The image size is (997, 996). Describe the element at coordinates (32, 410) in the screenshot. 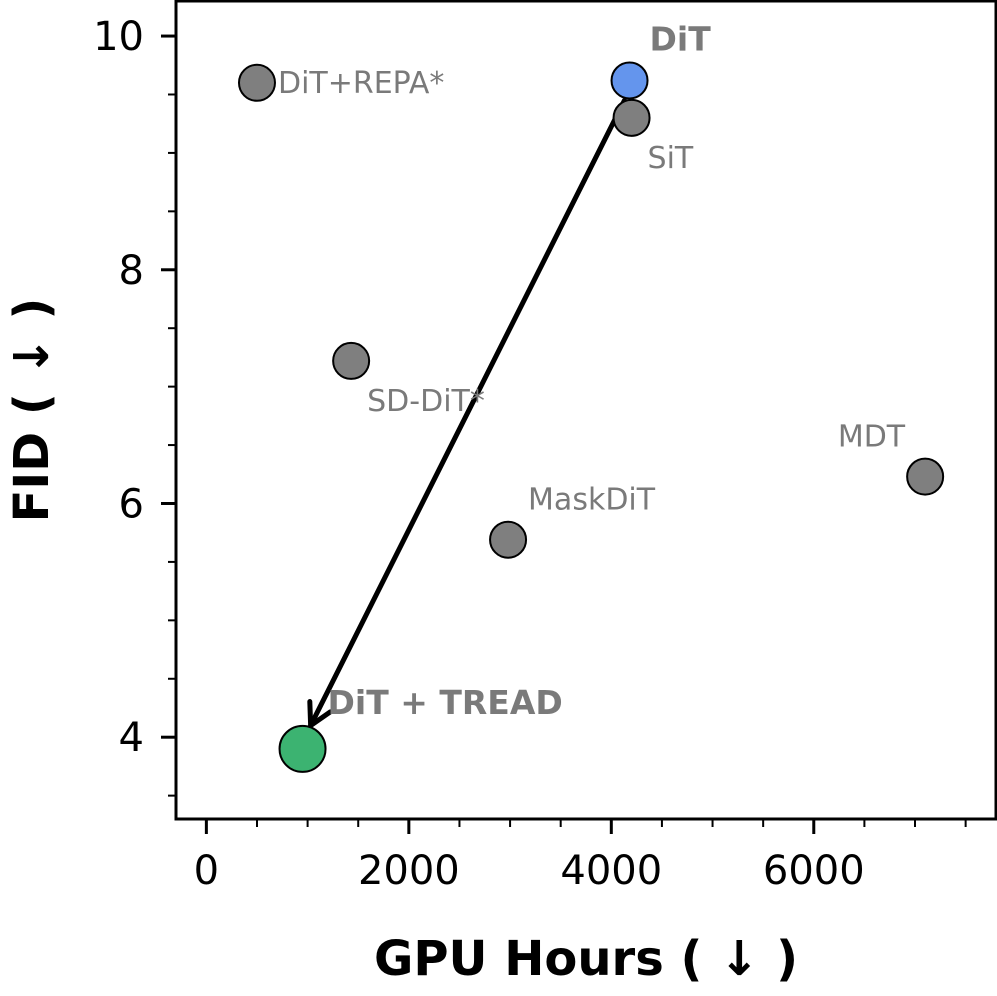

I see `y-axis-title: FID ( ↓ )` at that location.